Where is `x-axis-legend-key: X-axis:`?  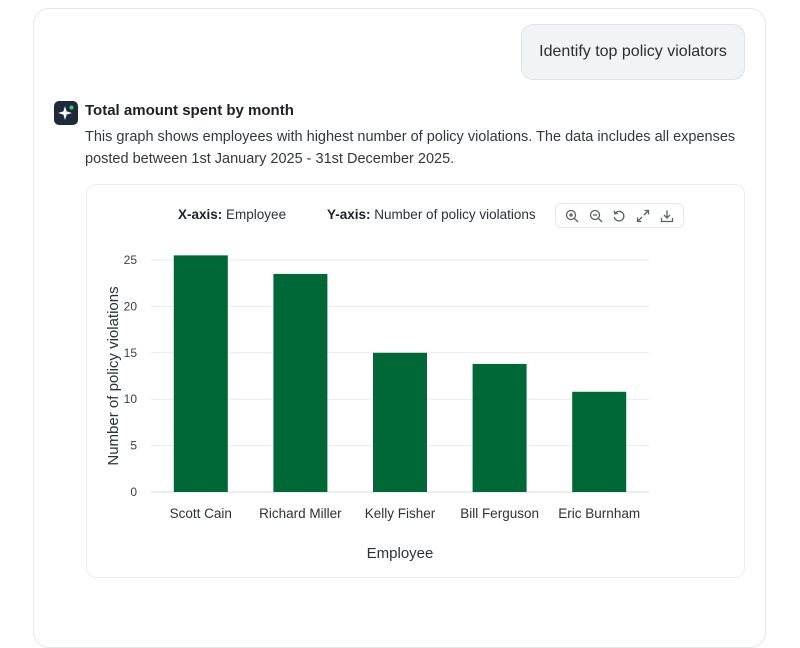 x-axis-legend-key: X-axis: is located at coordinates (200, 214).